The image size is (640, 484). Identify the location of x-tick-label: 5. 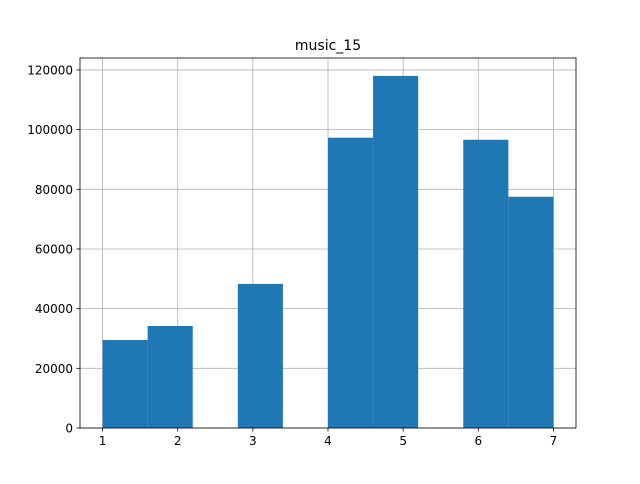
(403, 441).